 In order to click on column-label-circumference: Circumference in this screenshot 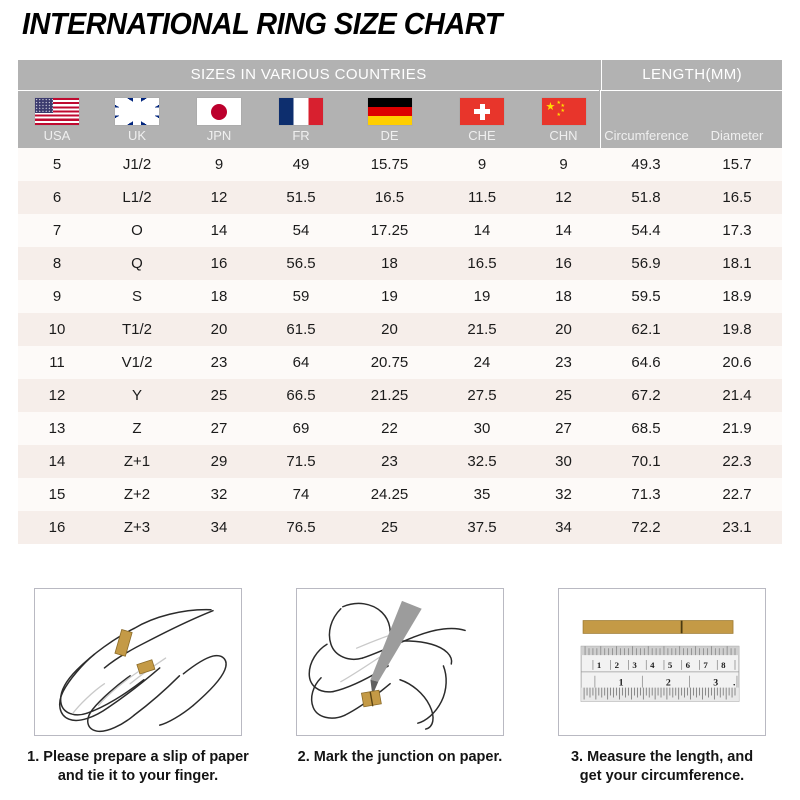, I will do `click(646, 135)`.